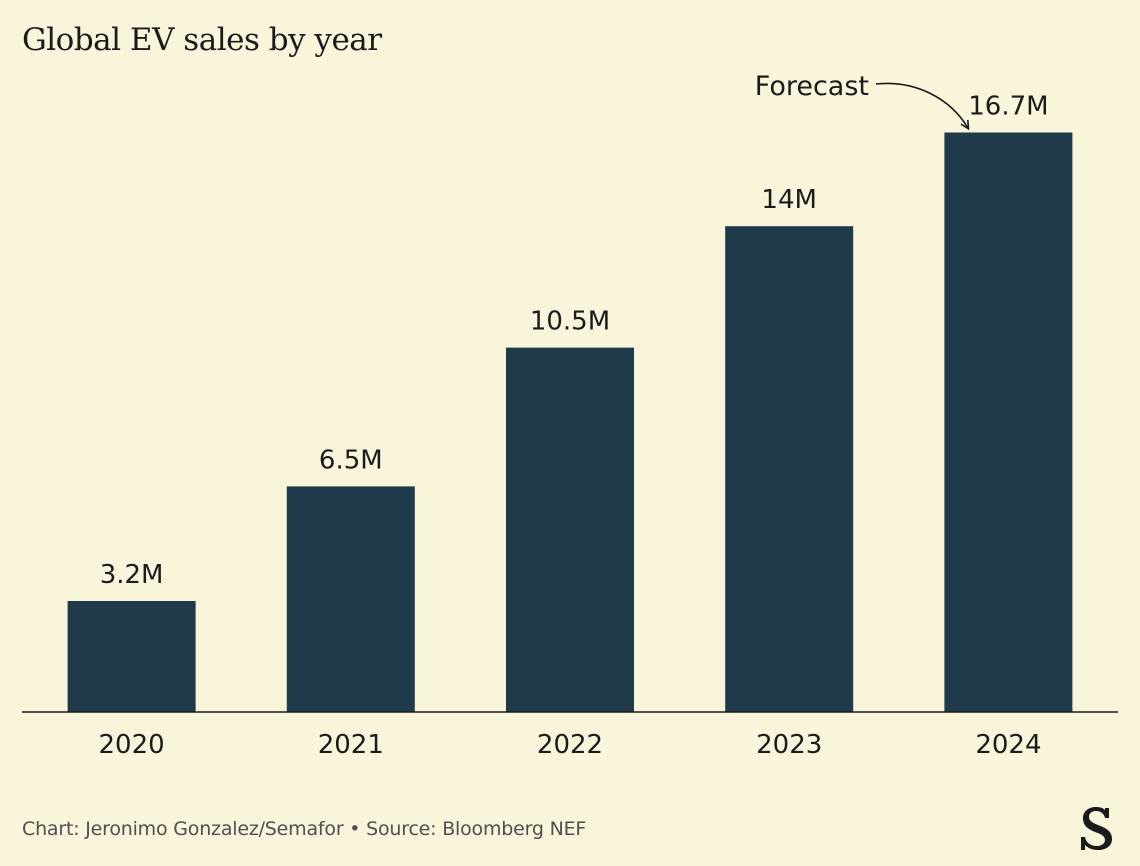 This screenshot has height=866, width=1140. What do you see at coordinates (350, 599) in the screenshot?
I see `bar-2021` at bounding box center [350, 599].